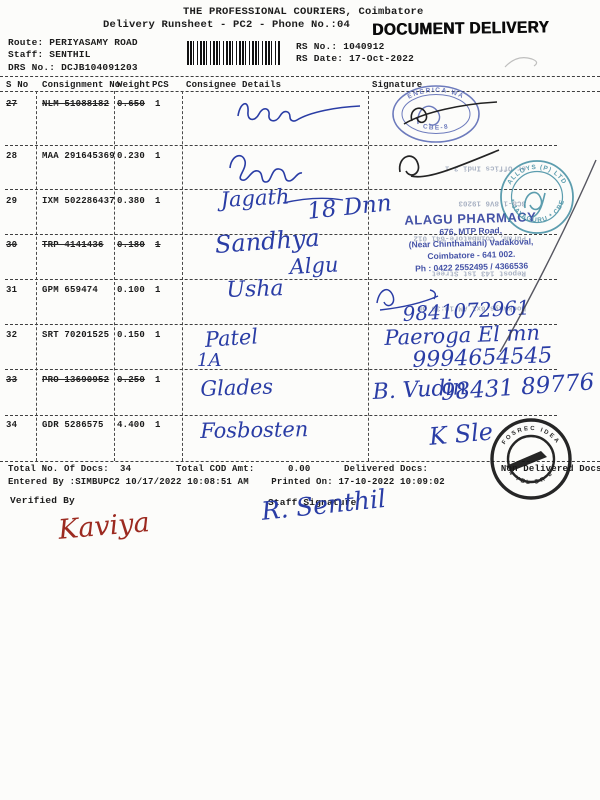 This screenshot has width=600, height=800. What do you see at coordinates (340, 46) in the screenshot?
I see `rs-number-line: RS No.: 1040912` at bounding box center [340, 46].